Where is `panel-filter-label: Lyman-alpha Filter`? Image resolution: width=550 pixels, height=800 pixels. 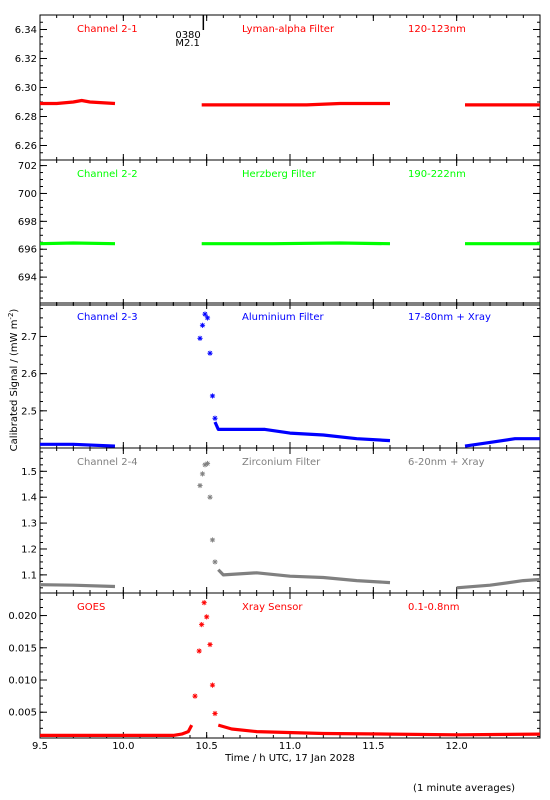 panel-filter-label: Lyman-alpha Filter is located at coordinates (288, 29).